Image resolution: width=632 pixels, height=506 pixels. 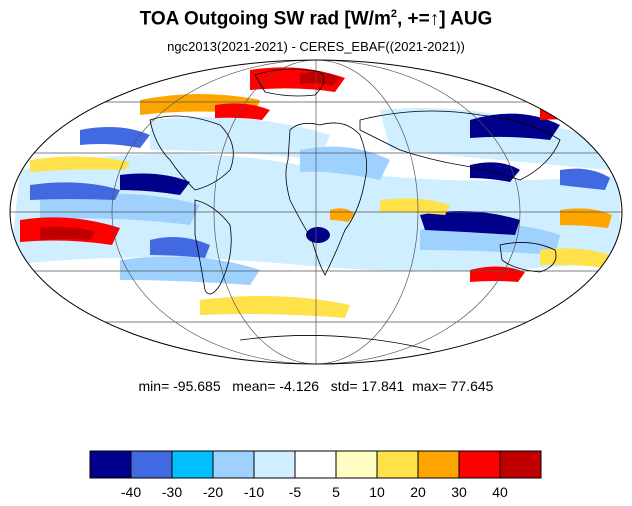 I want to click on colorbar-tick-label: 10, so click(x=377, y=492).